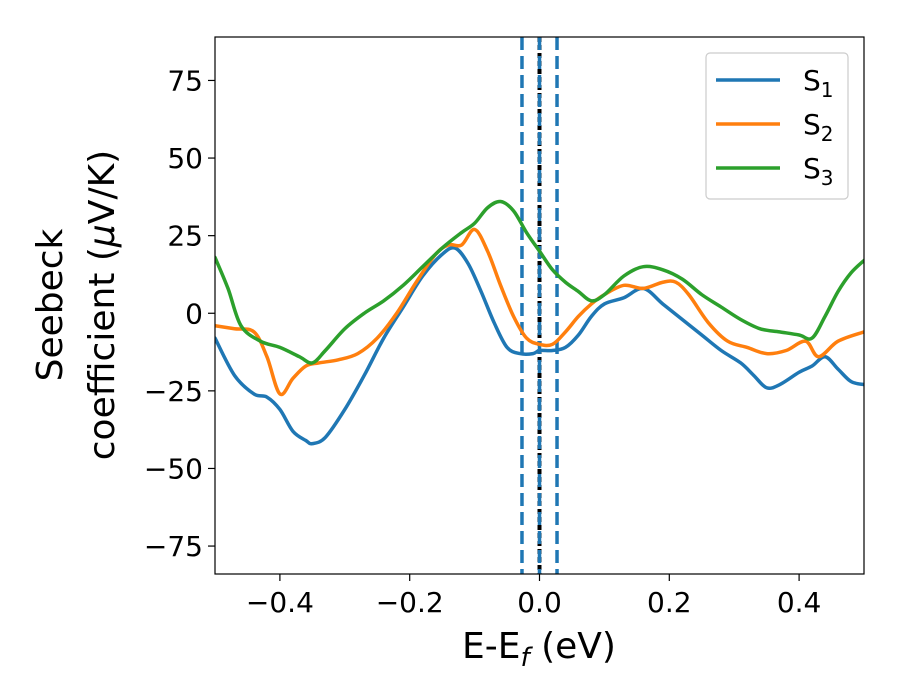 This screenshot has width=900, height=700. Describe the element at coordinates (185, 236) in the screenshot. I see `y-tick-label: 25` at that location.